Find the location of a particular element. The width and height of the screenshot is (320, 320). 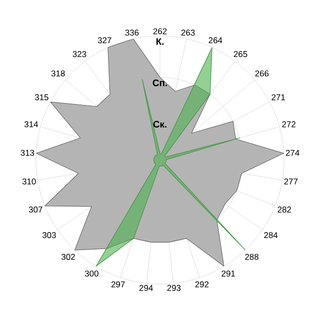

spoke-label: 284 is located at coordinates (271, 235).